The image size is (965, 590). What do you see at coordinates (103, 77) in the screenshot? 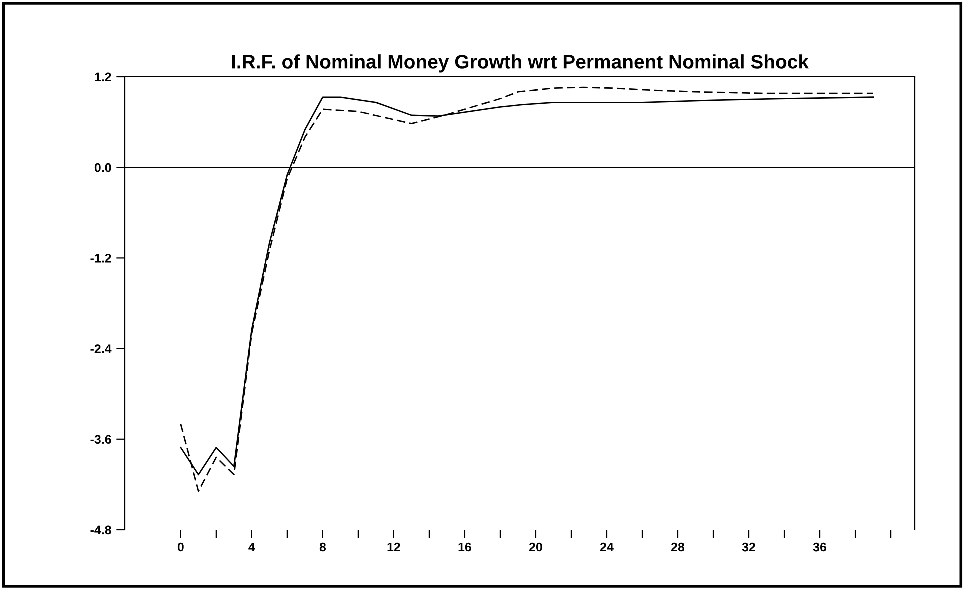
I see `y-tick-label: 1.2` at bounding box center [103, 77].